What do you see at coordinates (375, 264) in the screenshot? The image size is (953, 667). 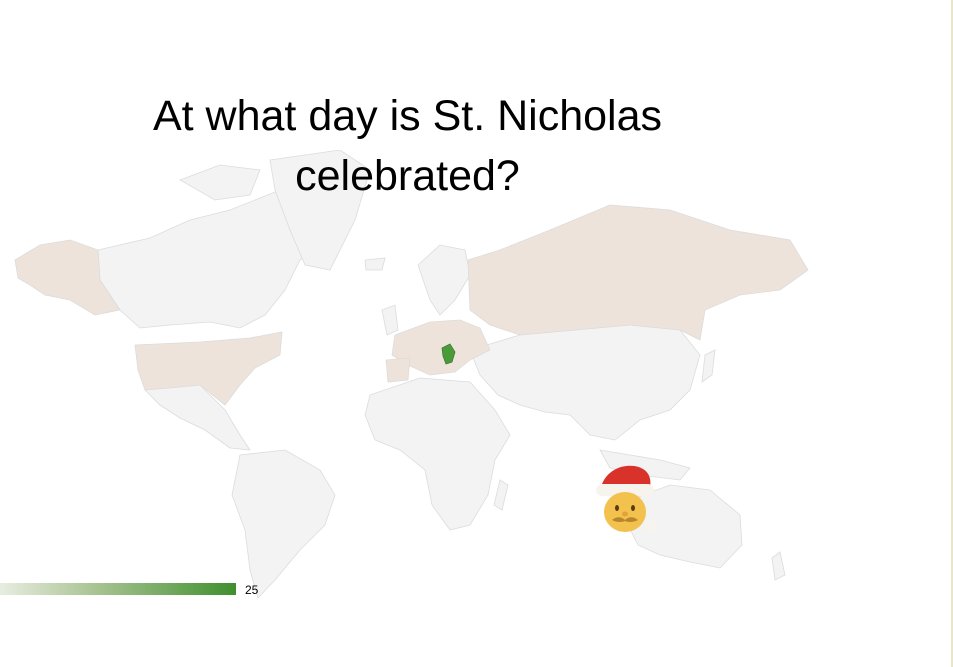 I see `map-iceland` at bounding box center [375, 264].